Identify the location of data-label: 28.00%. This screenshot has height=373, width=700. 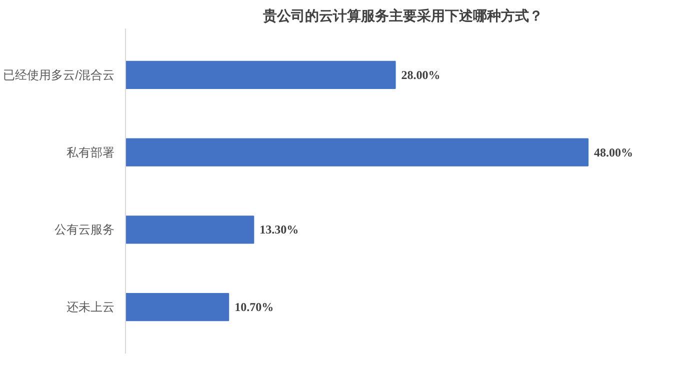
(420, 75).